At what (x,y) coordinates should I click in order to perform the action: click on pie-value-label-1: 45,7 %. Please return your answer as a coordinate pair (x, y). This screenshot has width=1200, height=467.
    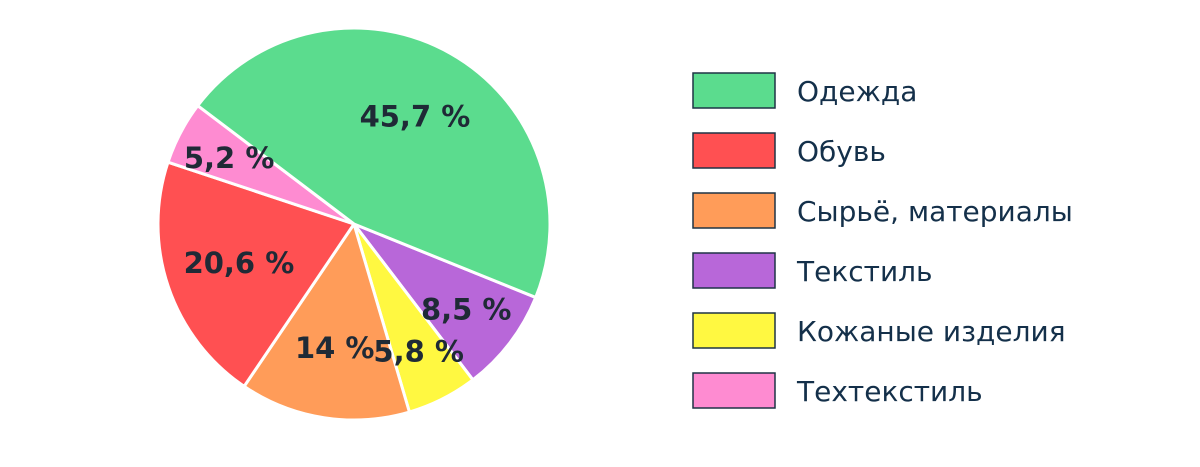
    Looking at the image, I should click on (415, 117).